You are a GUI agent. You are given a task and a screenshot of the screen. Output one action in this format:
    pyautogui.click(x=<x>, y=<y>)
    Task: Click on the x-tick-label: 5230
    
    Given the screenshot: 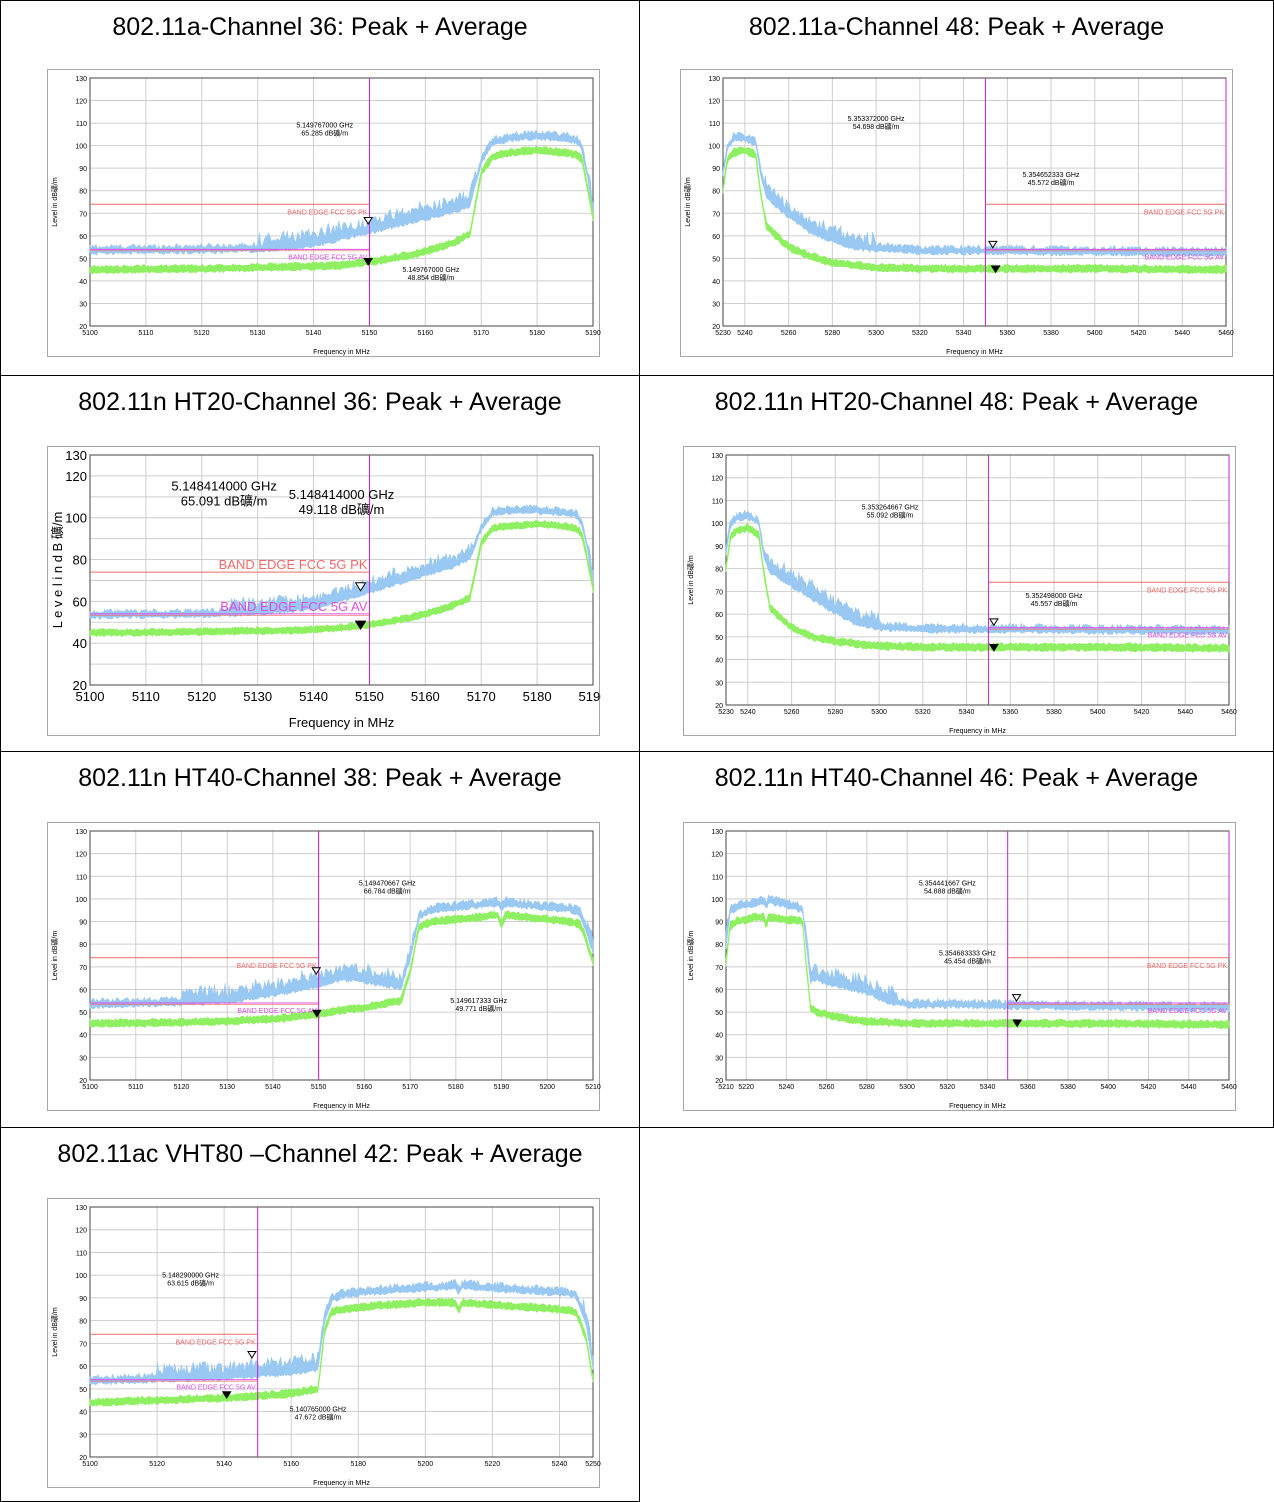 What is the action you would take?
    pyautogui.click(x=723, y=333)
    